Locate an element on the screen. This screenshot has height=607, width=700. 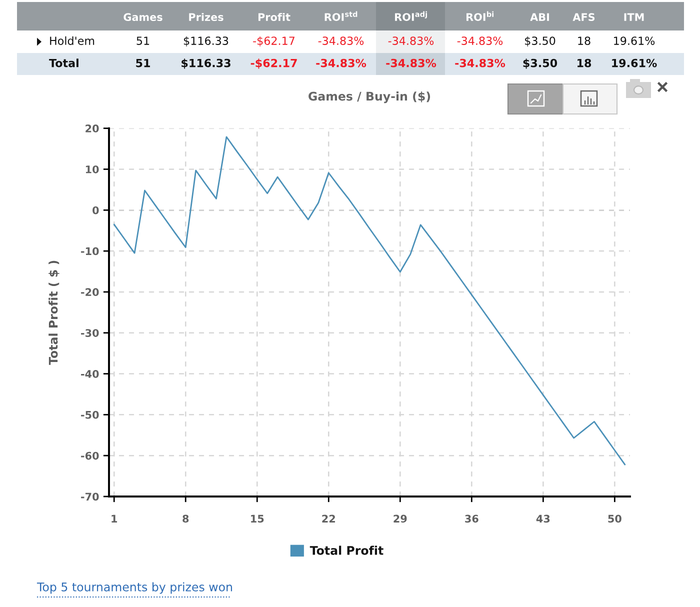
y-tick-label: -70 is located at coordinates (90, 496).